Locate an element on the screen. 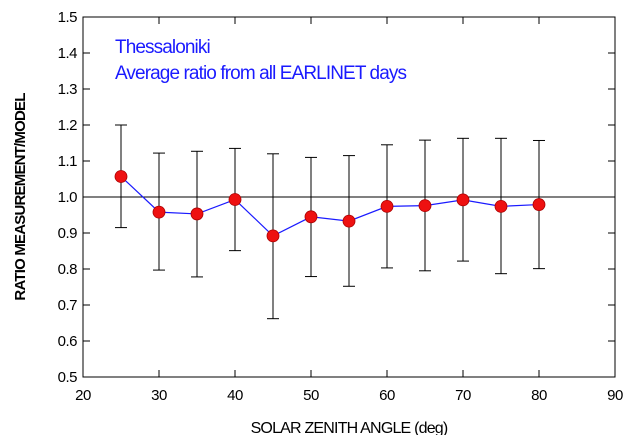  y-tick-label: 0.6 is located at coordinates (68, 341).